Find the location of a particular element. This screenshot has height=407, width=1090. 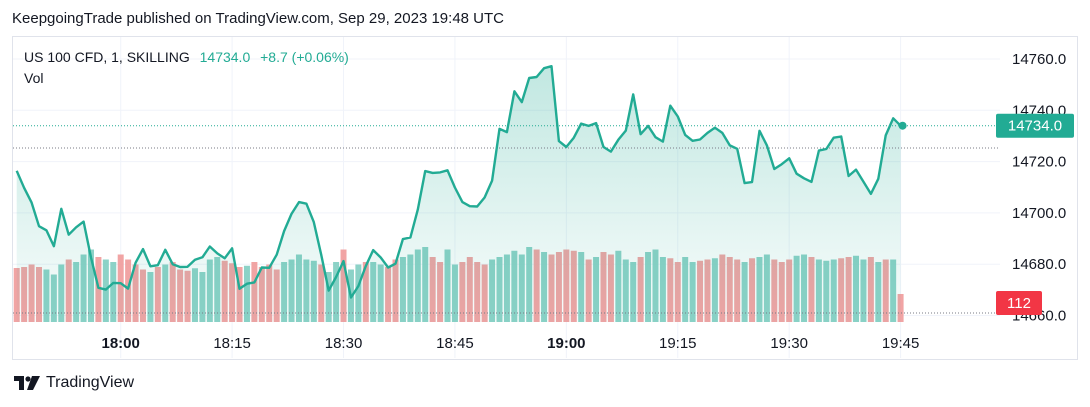

volume-legend-label: Vol is located at coordinates (34, 78).